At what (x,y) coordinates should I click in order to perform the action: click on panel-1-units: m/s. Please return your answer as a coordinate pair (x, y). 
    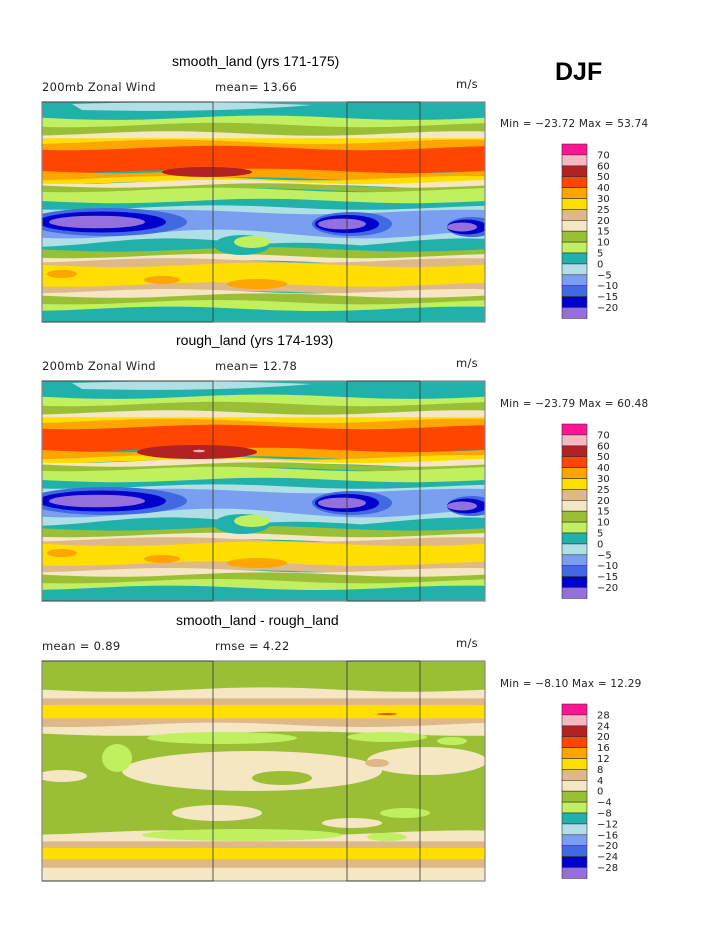
    Looking at the image, I should click on (467, 84).